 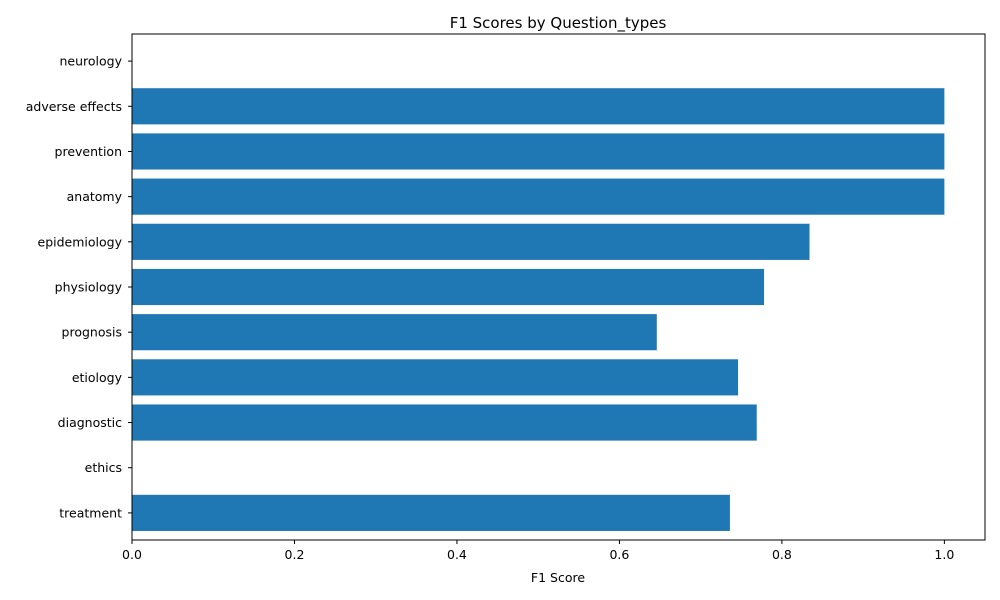 What do you see at coordinates (132, 554) in the screenshot?
I see `x-tick-label: 0.0` at bounding box center [132, 554].